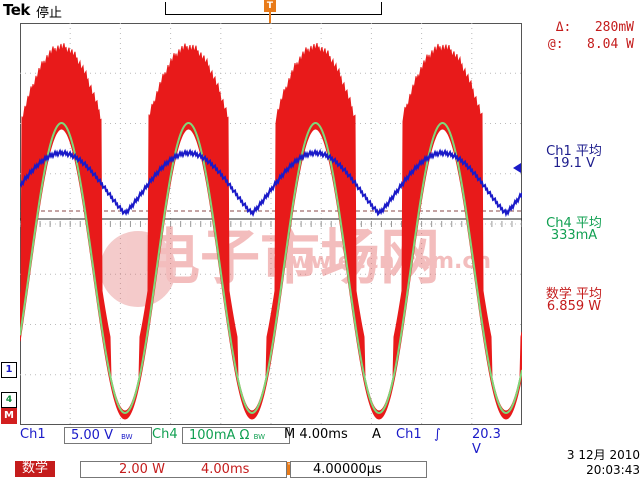  Describe the element at coordinates (610, 44) in the screenshot. I see `at-value: 8.04 W` at that location.